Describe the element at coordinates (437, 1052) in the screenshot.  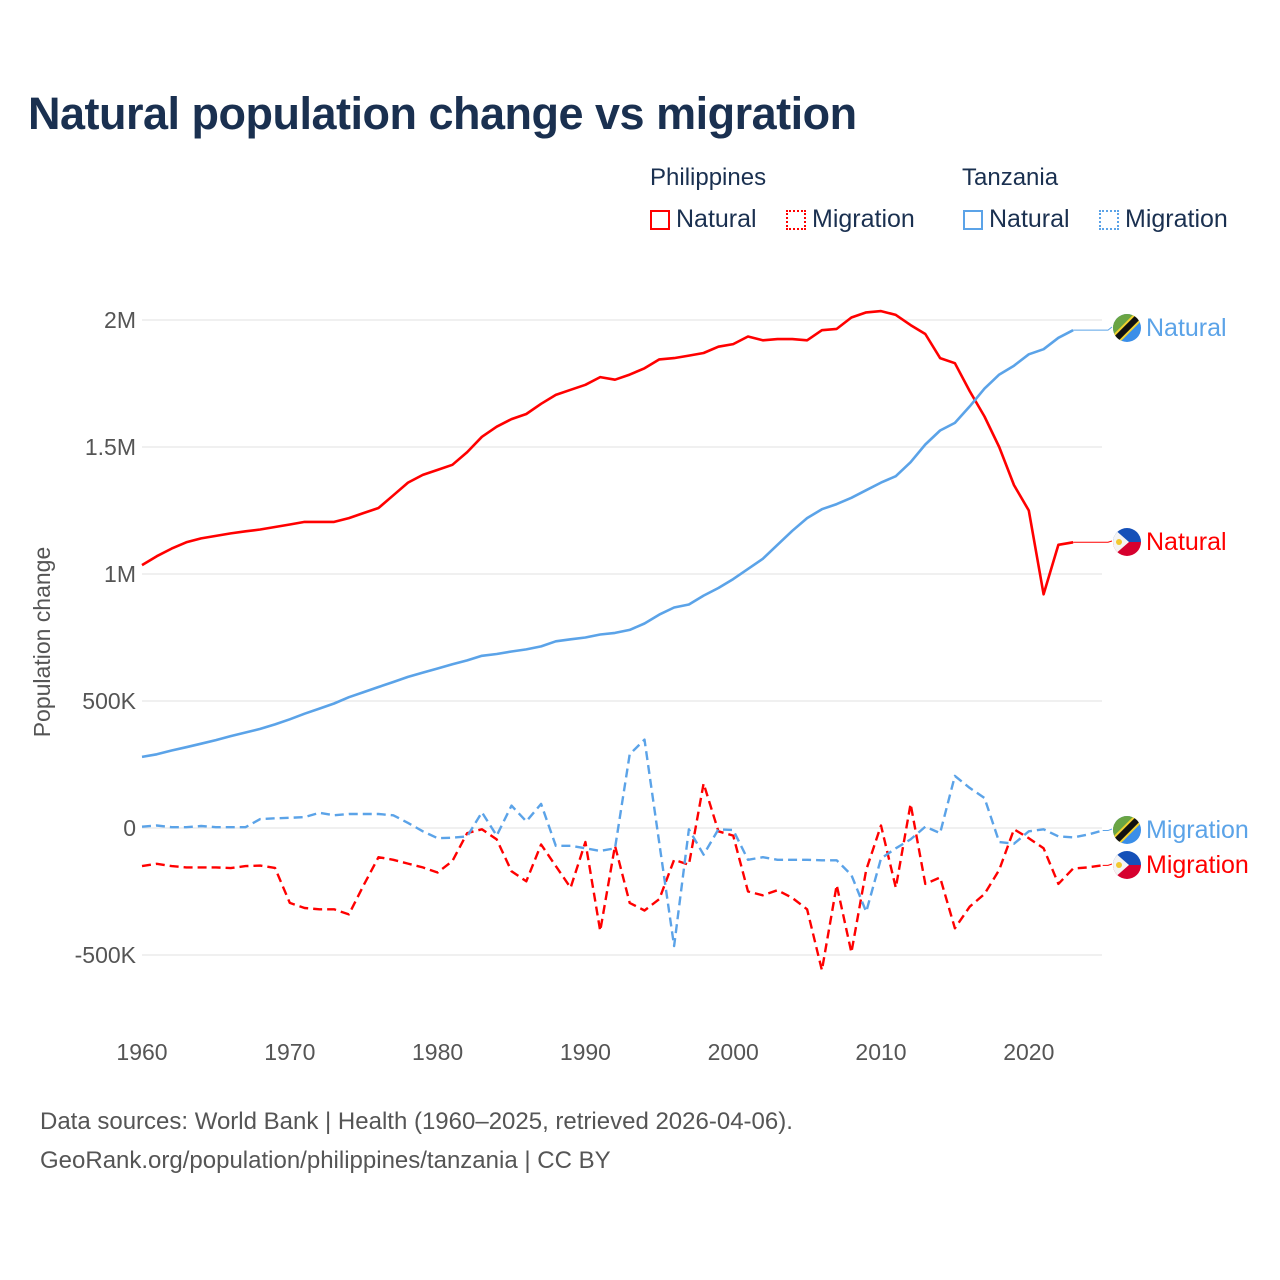
I see `x-tick-label: 1980` at that location.